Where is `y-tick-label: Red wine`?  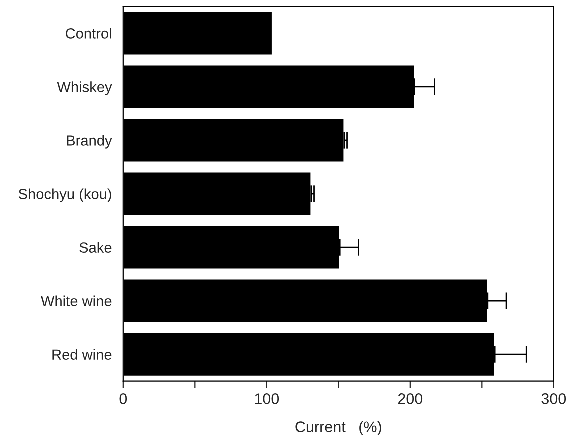 y-tick-label: Red wine is located at coordinates (82, 354).